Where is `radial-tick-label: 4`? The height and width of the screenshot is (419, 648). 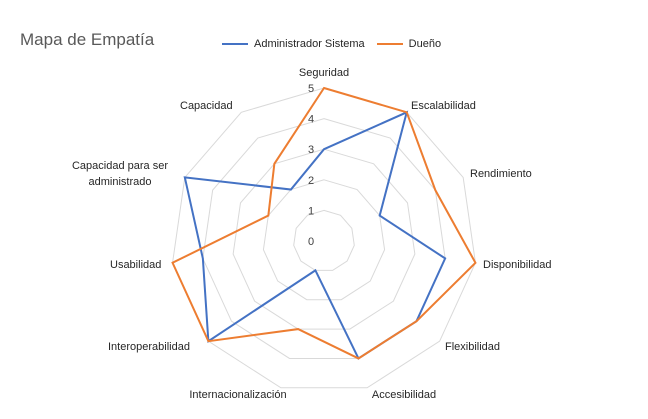
radial-tick-label: 4 is located at coordinates (311, 120).